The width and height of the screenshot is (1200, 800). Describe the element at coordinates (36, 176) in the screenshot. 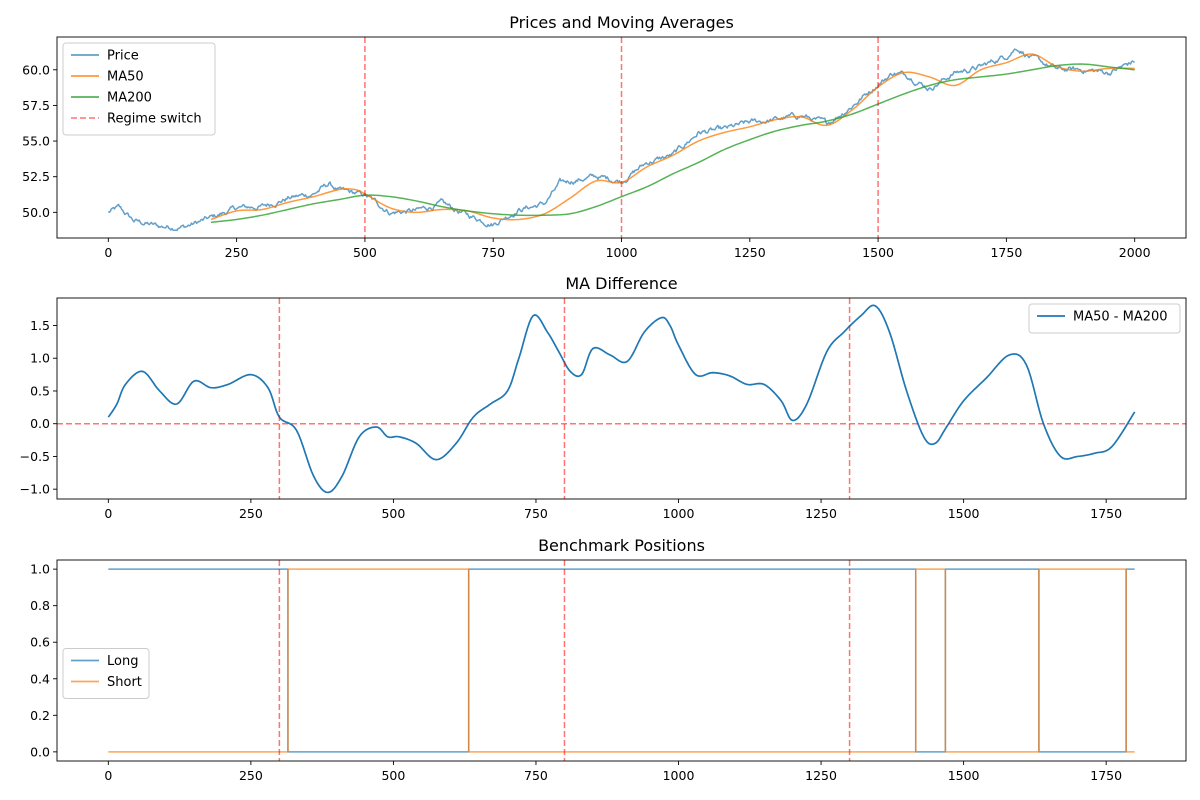

I see `y-tick-label: 52.5` at that location.